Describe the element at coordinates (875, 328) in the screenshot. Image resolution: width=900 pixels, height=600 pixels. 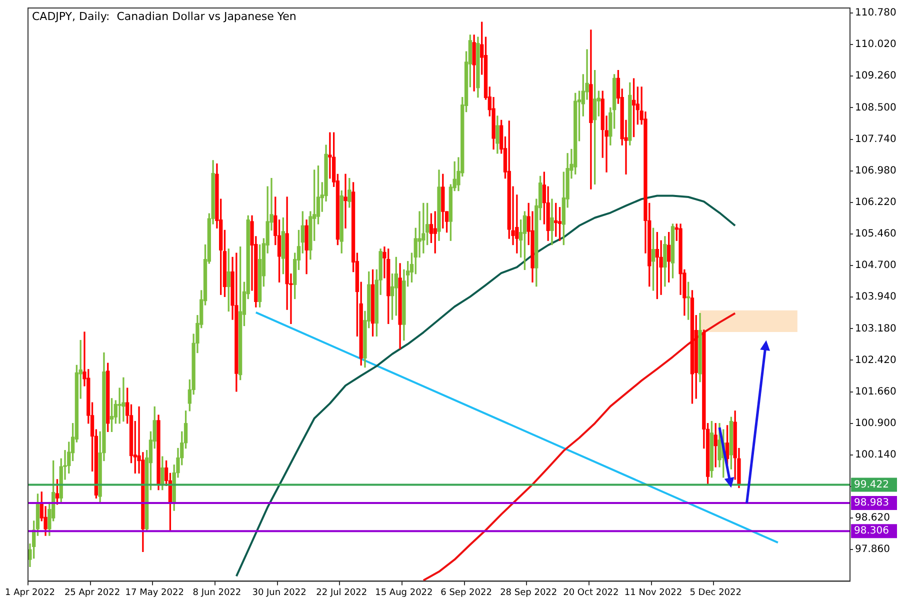
I see `y-tick-label: 103.180` at that location.